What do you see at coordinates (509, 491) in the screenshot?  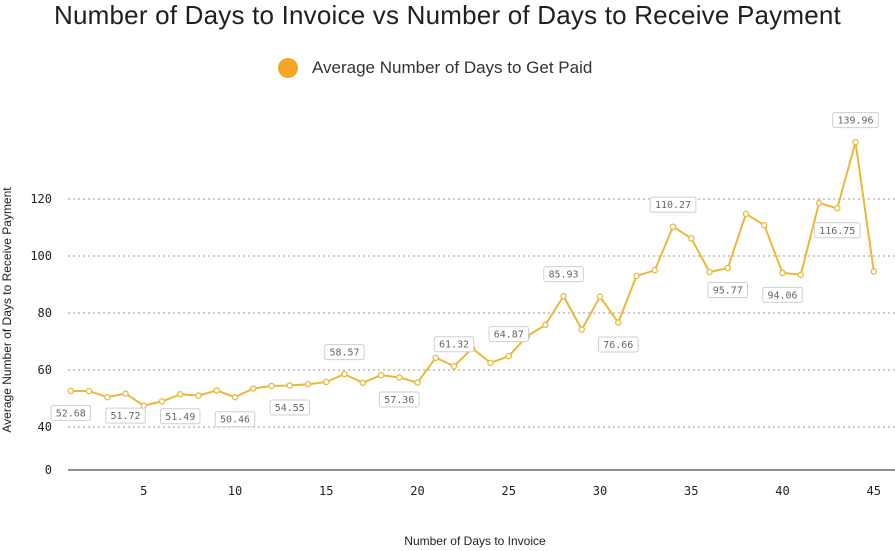 I see `x-tick-label: 25` at bounding box center [509, 491].